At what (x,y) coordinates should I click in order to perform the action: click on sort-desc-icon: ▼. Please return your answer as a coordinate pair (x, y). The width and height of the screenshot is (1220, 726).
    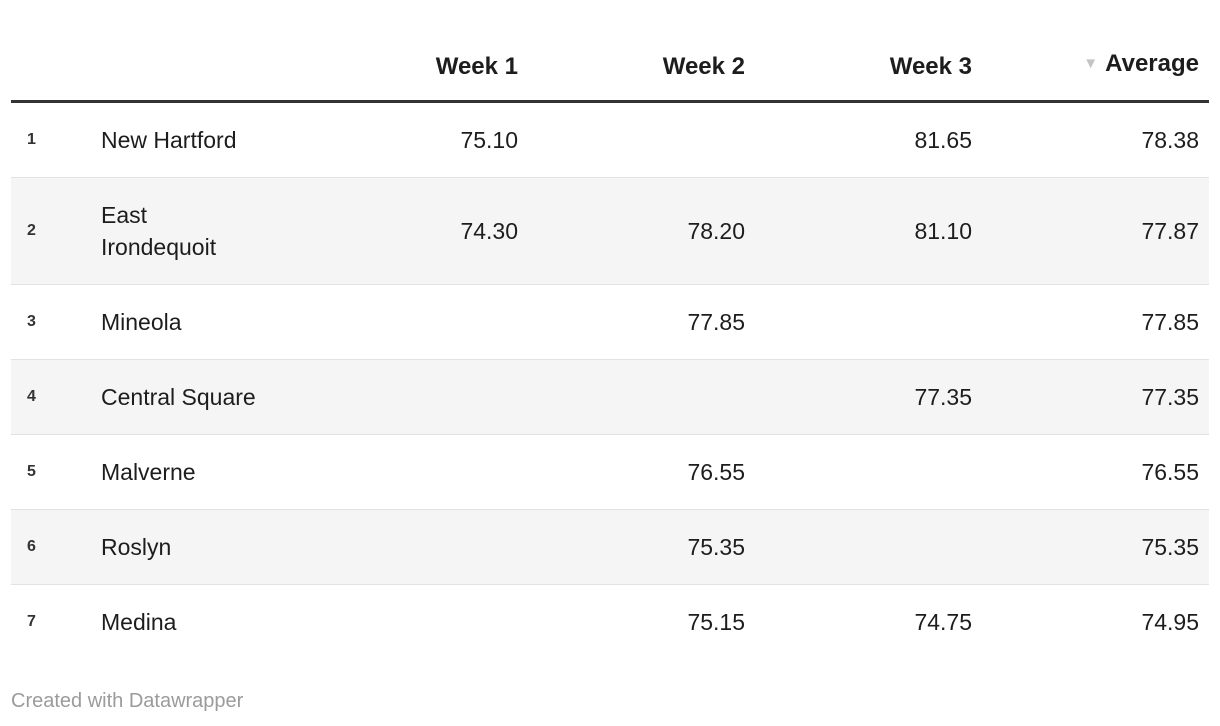
    Looking at the image, I should click on (1091, 63).